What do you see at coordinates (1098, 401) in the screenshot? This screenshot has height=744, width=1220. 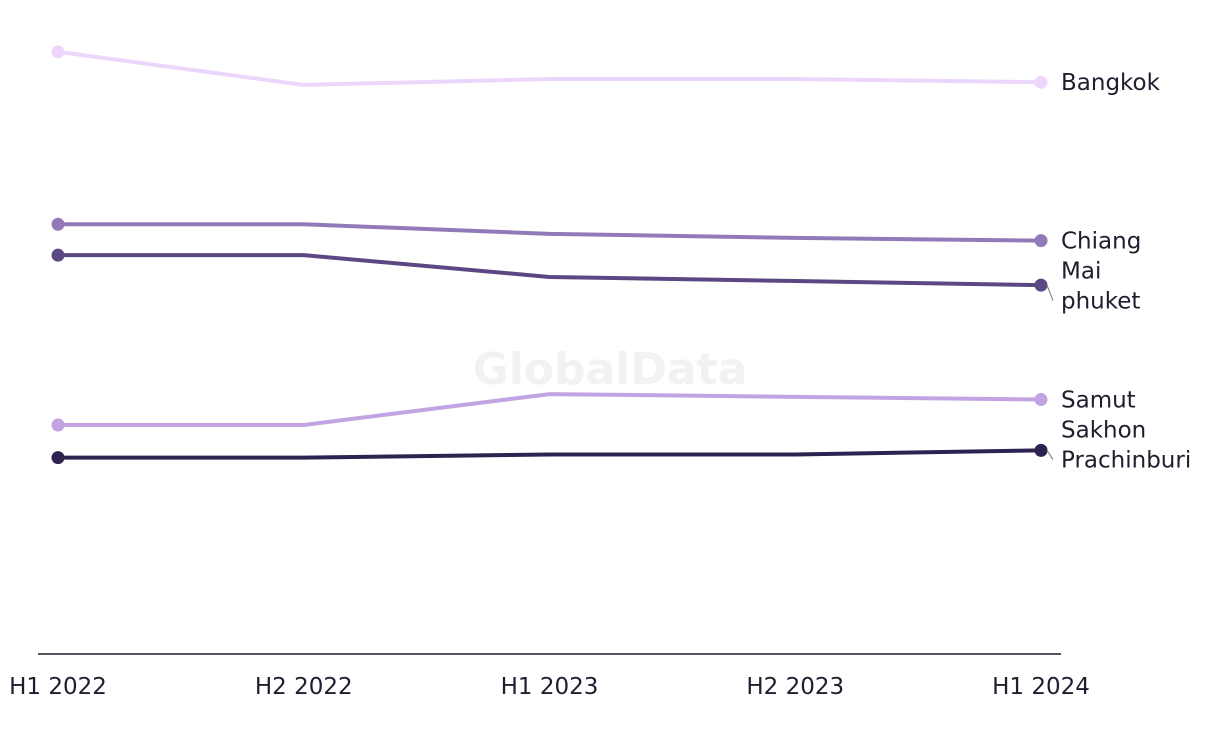 I see `series-label-text: Samut` at bounding box center [1098, 401].